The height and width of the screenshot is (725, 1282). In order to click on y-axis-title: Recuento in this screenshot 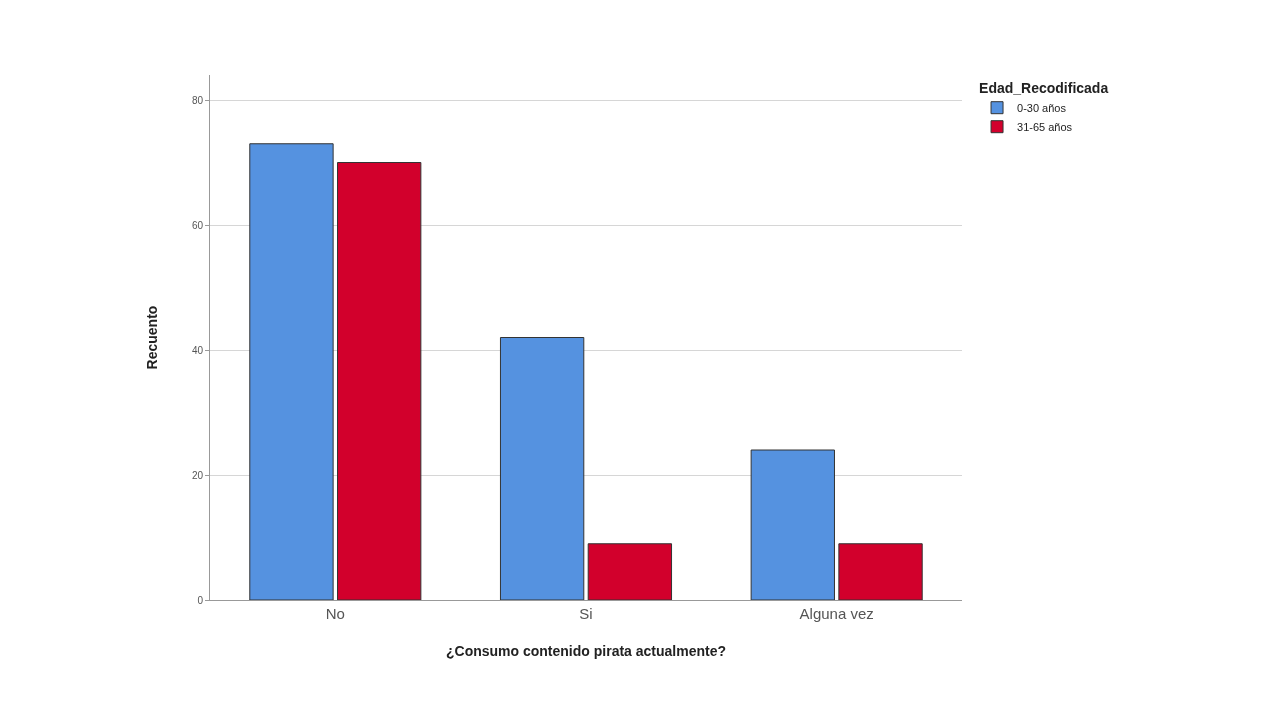, I will do `click(152, 337)`.